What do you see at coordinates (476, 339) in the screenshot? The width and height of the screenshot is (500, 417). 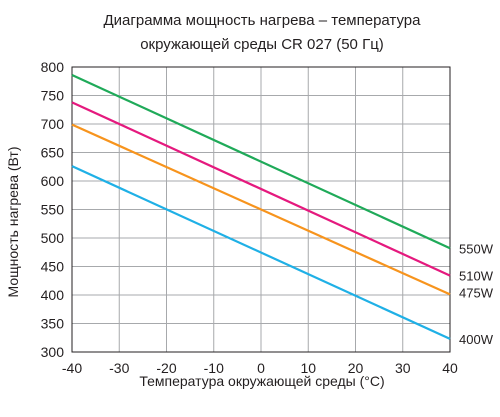 I see `series-label: 400W` at bounding box center [476, 339].